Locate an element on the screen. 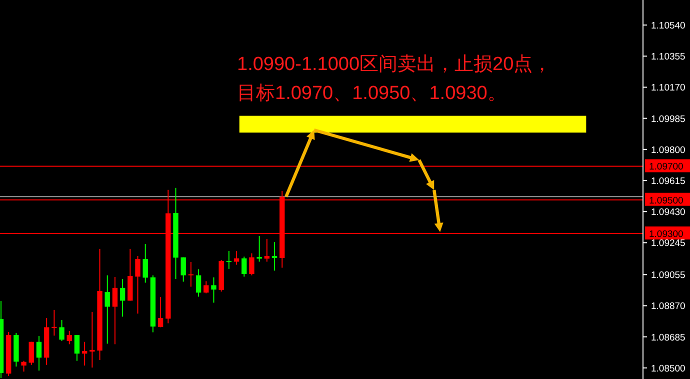  ref-line-label: 1.09500 is located at coordinates (666, 200).